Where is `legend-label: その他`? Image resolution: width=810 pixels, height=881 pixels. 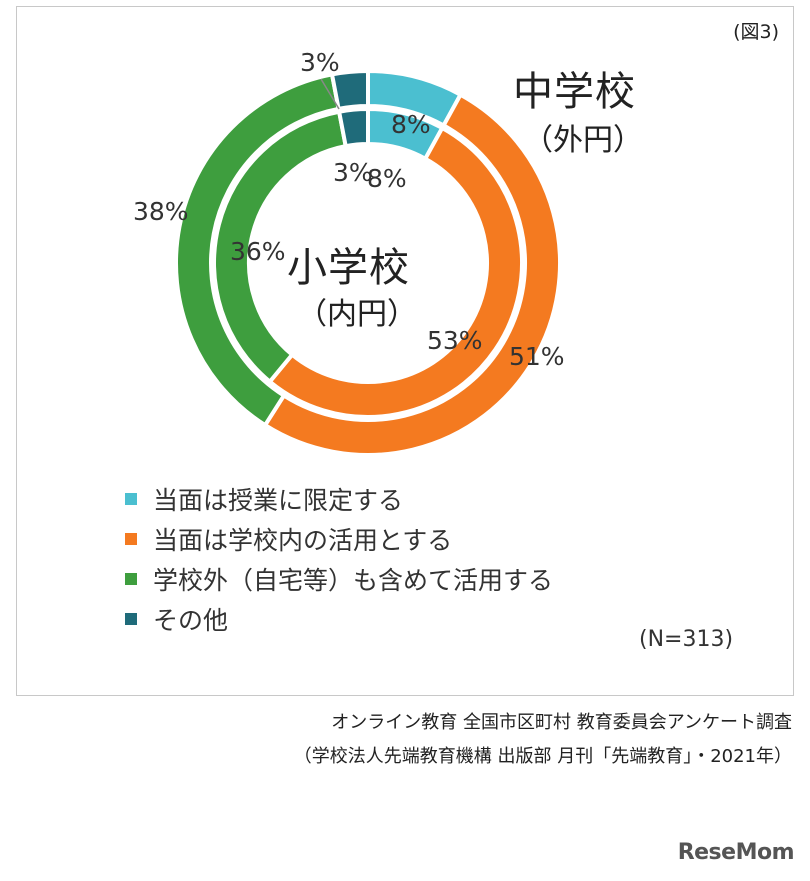 legend-label: その他 is located at coordinates (191, 620).